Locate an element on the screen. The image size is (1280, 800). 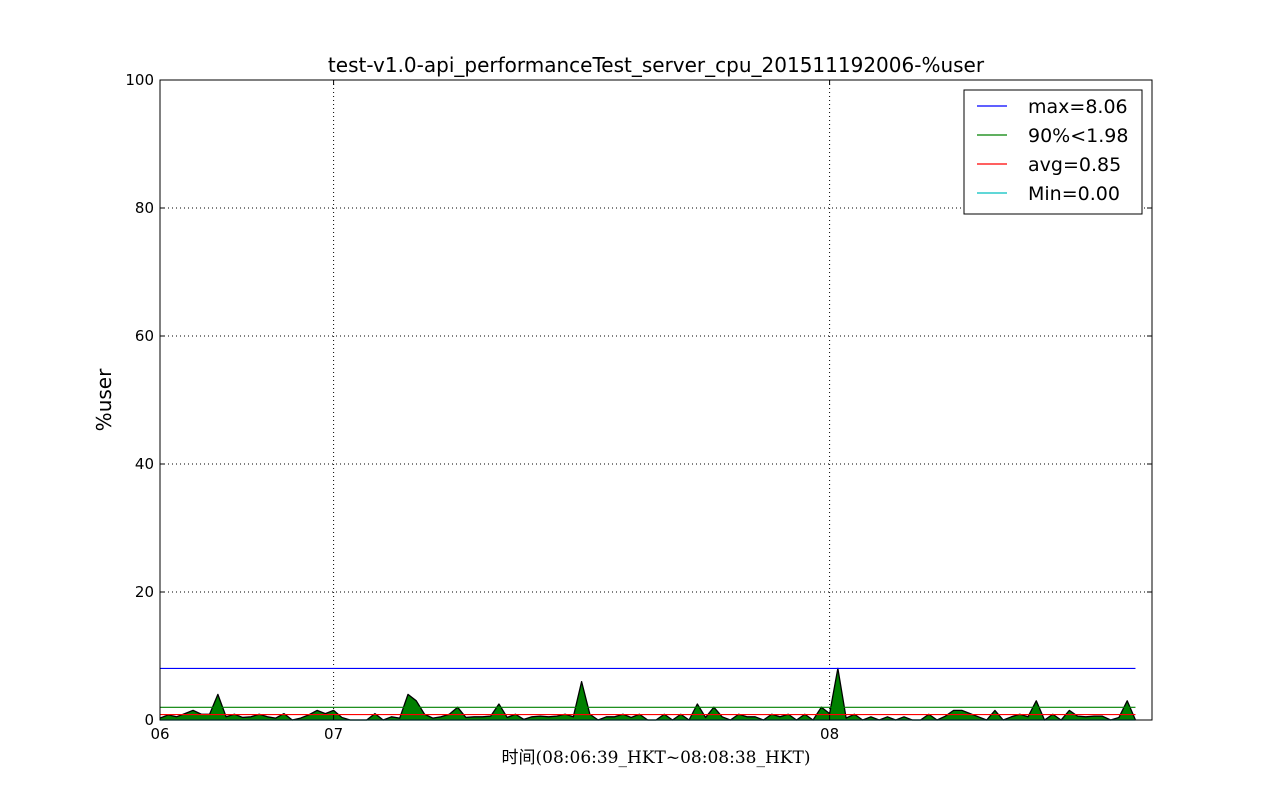
y-tick-label: 60 is located at coordinates (144, 336).